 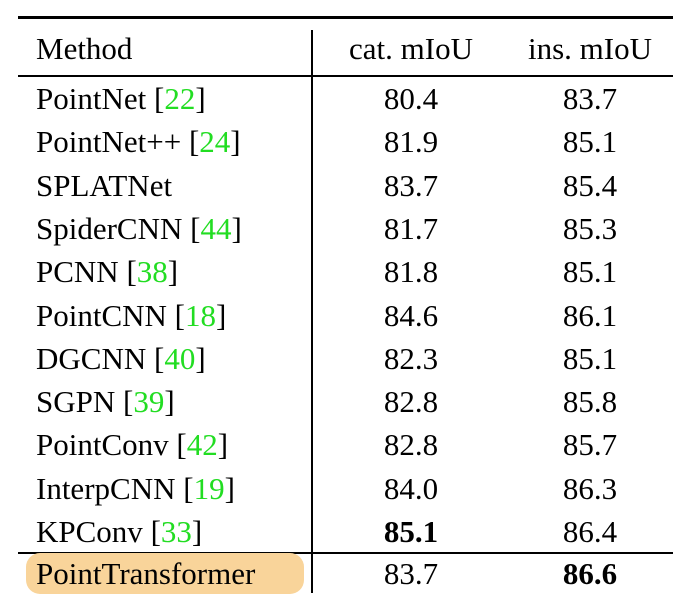 I want to click on cat-miou-value: 84.0, so click(x=411, y=488).